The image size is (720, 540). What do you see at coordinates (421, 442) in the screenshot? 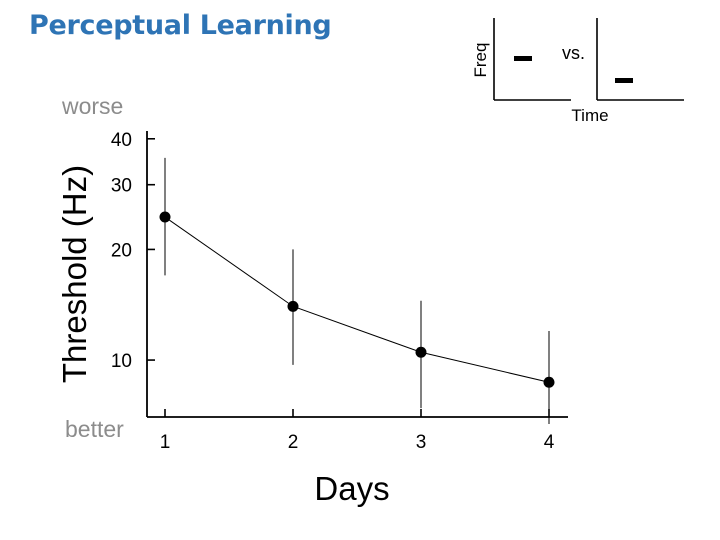
I see `x-tick-label: 3` at bounding box center [421, 442].